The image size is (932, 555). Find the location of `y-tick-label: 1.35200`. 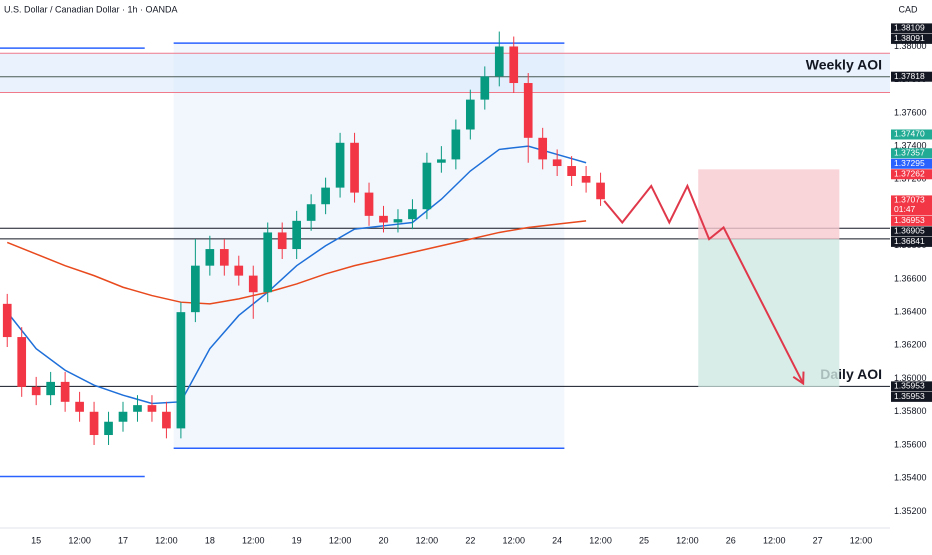

y-tick-label: 1.35200 is located at coordinates (910, 511).